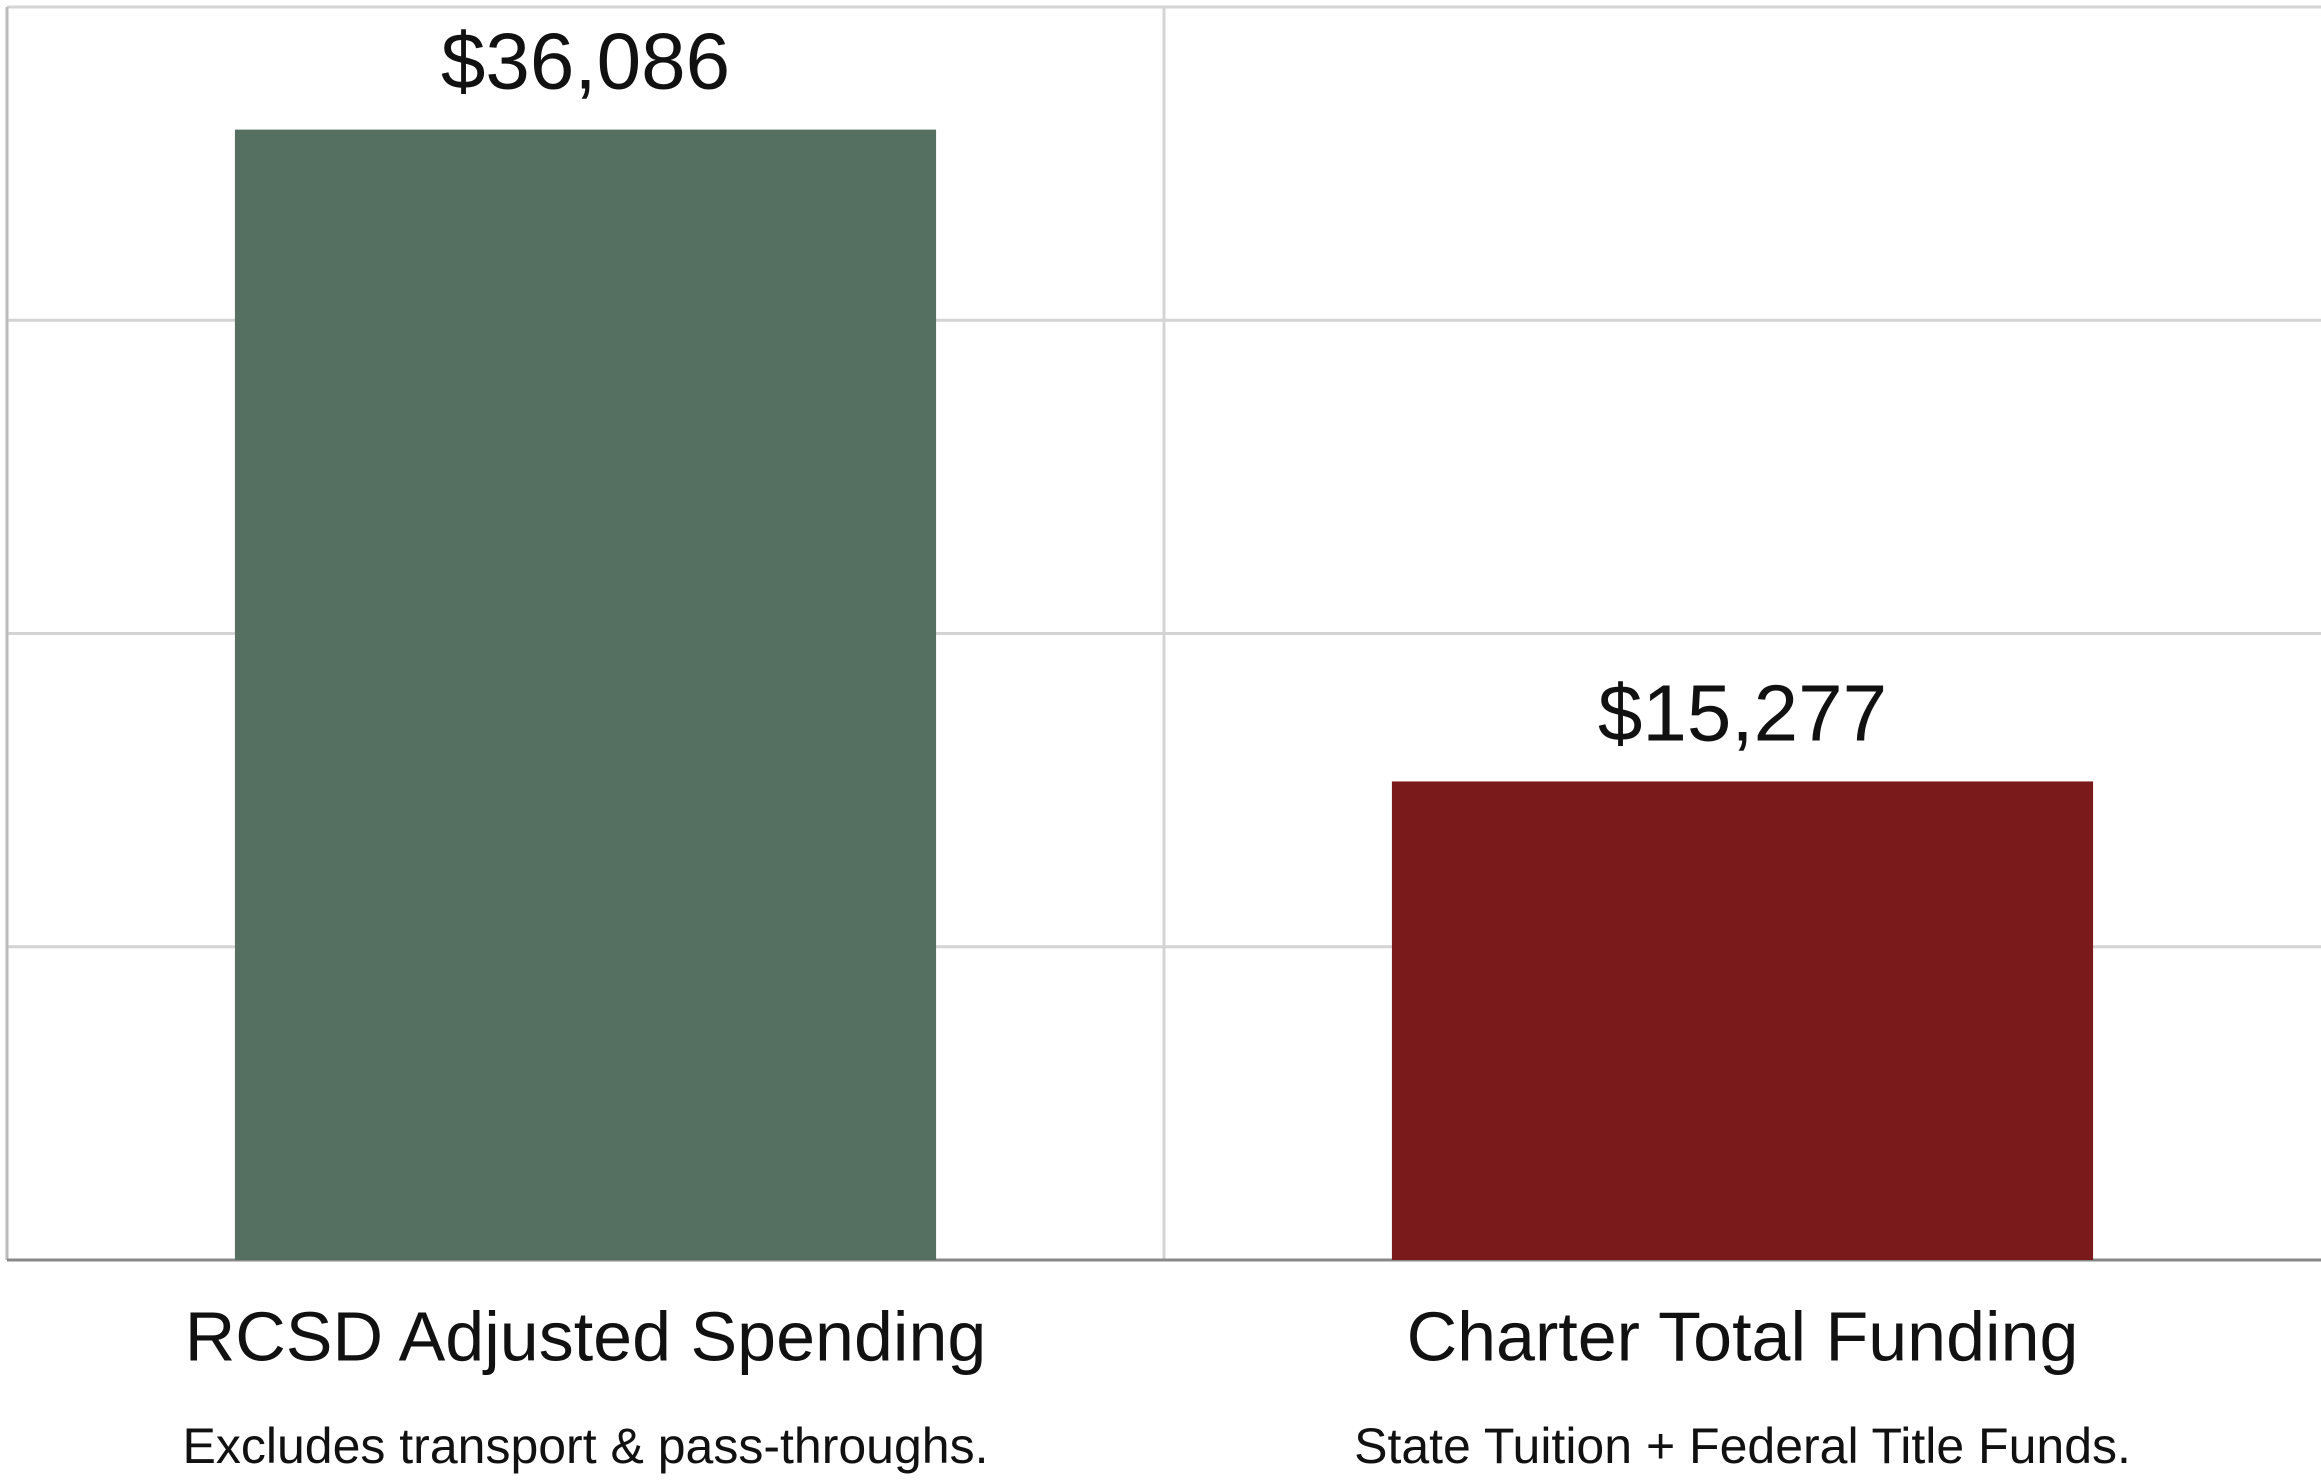  I want to click on bar, so click(1742, 1020).